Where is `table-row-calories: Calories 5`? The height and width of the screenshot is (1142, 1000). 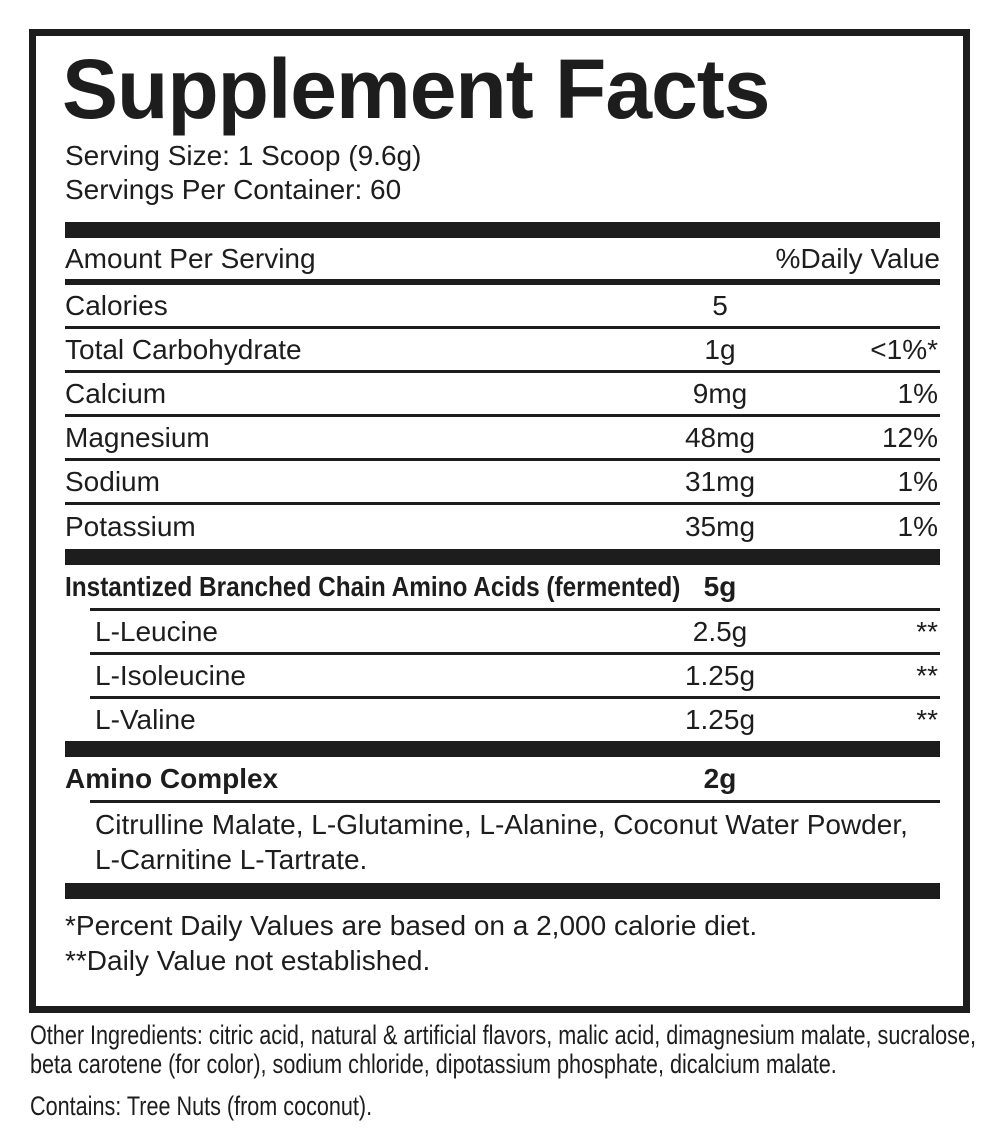
table-row-calories: Calories 5 is located at coordinates (502, 307).